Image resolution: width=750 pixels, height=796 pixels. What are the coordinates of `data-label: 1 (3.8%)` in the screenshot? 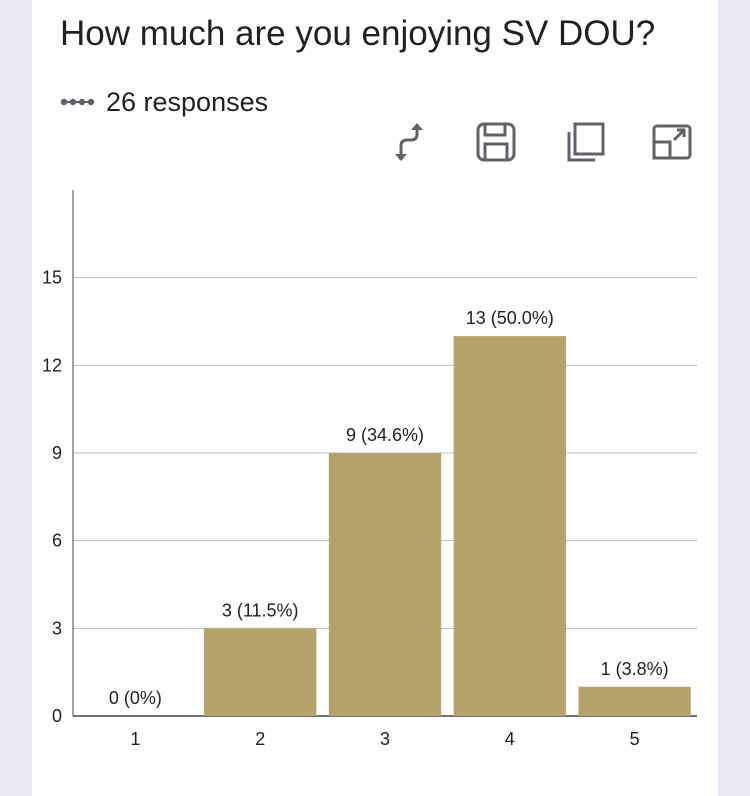 It's located at (635, 669).